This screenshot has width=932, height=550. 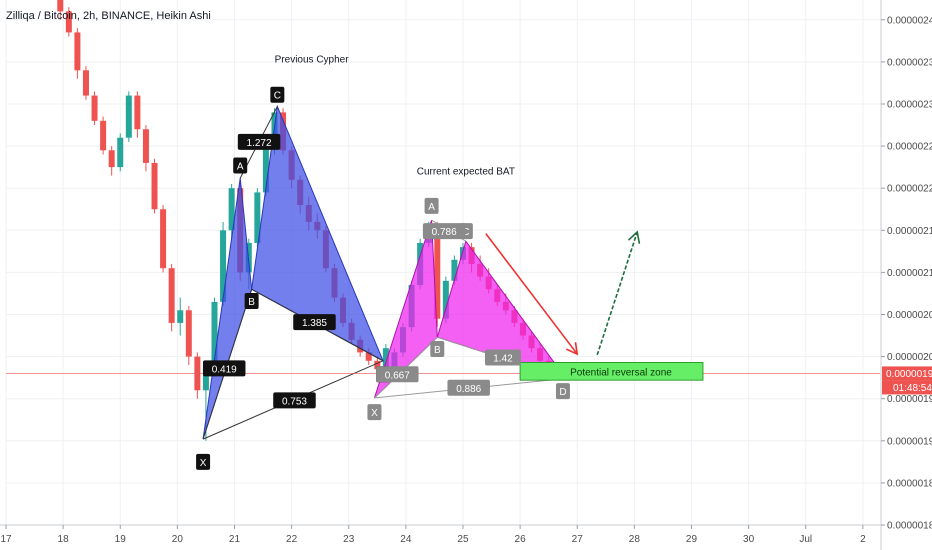 I want to click on cypher-marker-a: A, so click(x=240, y=166).